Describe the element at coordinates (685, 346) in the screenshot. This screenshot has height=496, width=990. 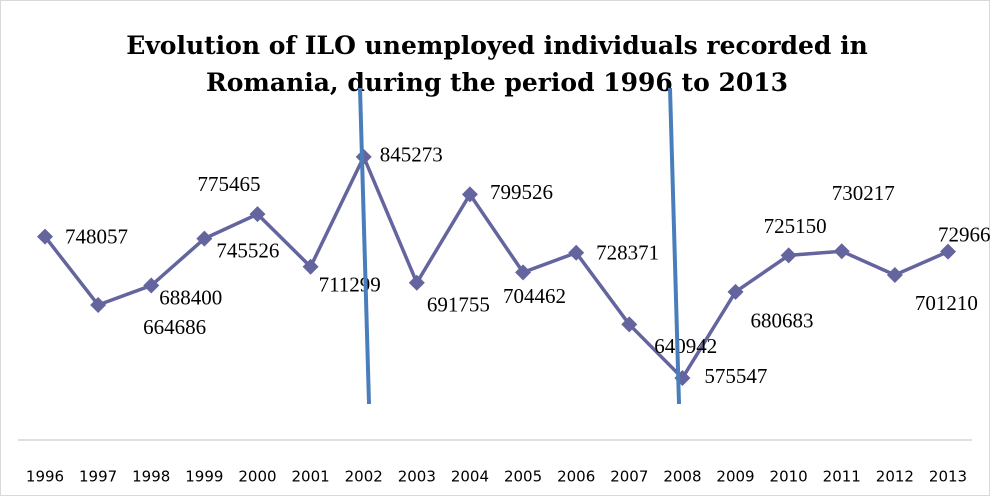
I see `data-label: 640942` at that location.